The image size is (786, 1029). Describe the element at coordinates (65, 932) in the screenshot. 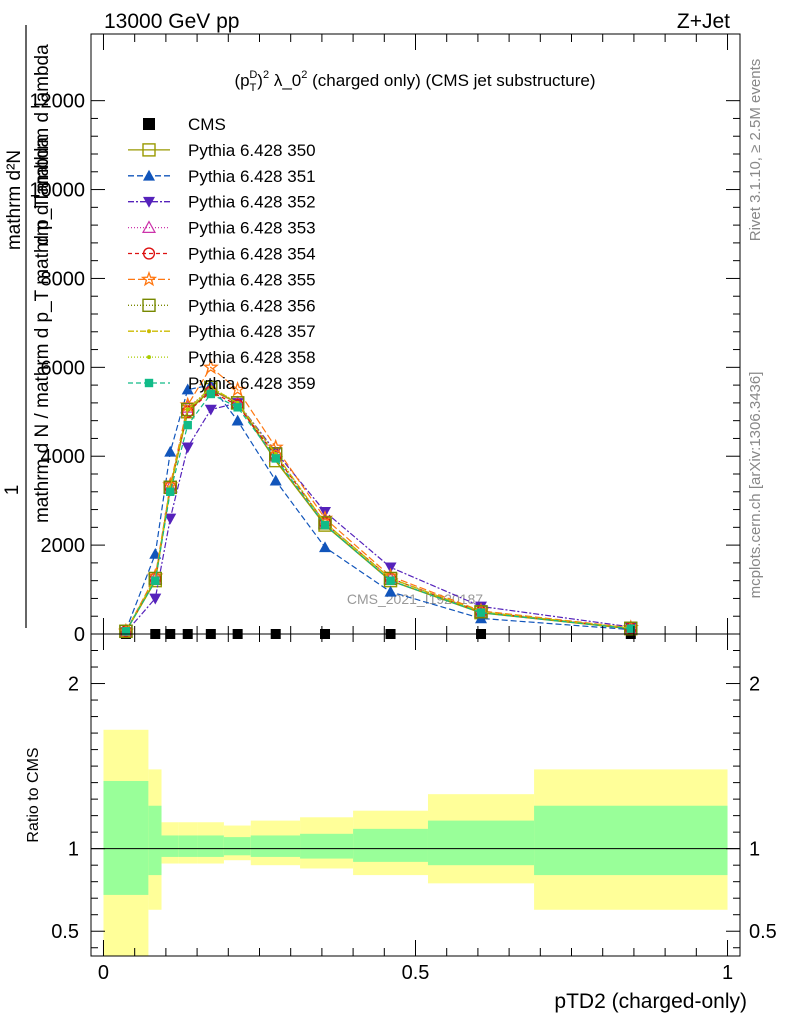

I see `ratio-ytick-label: 0.5` at that location.